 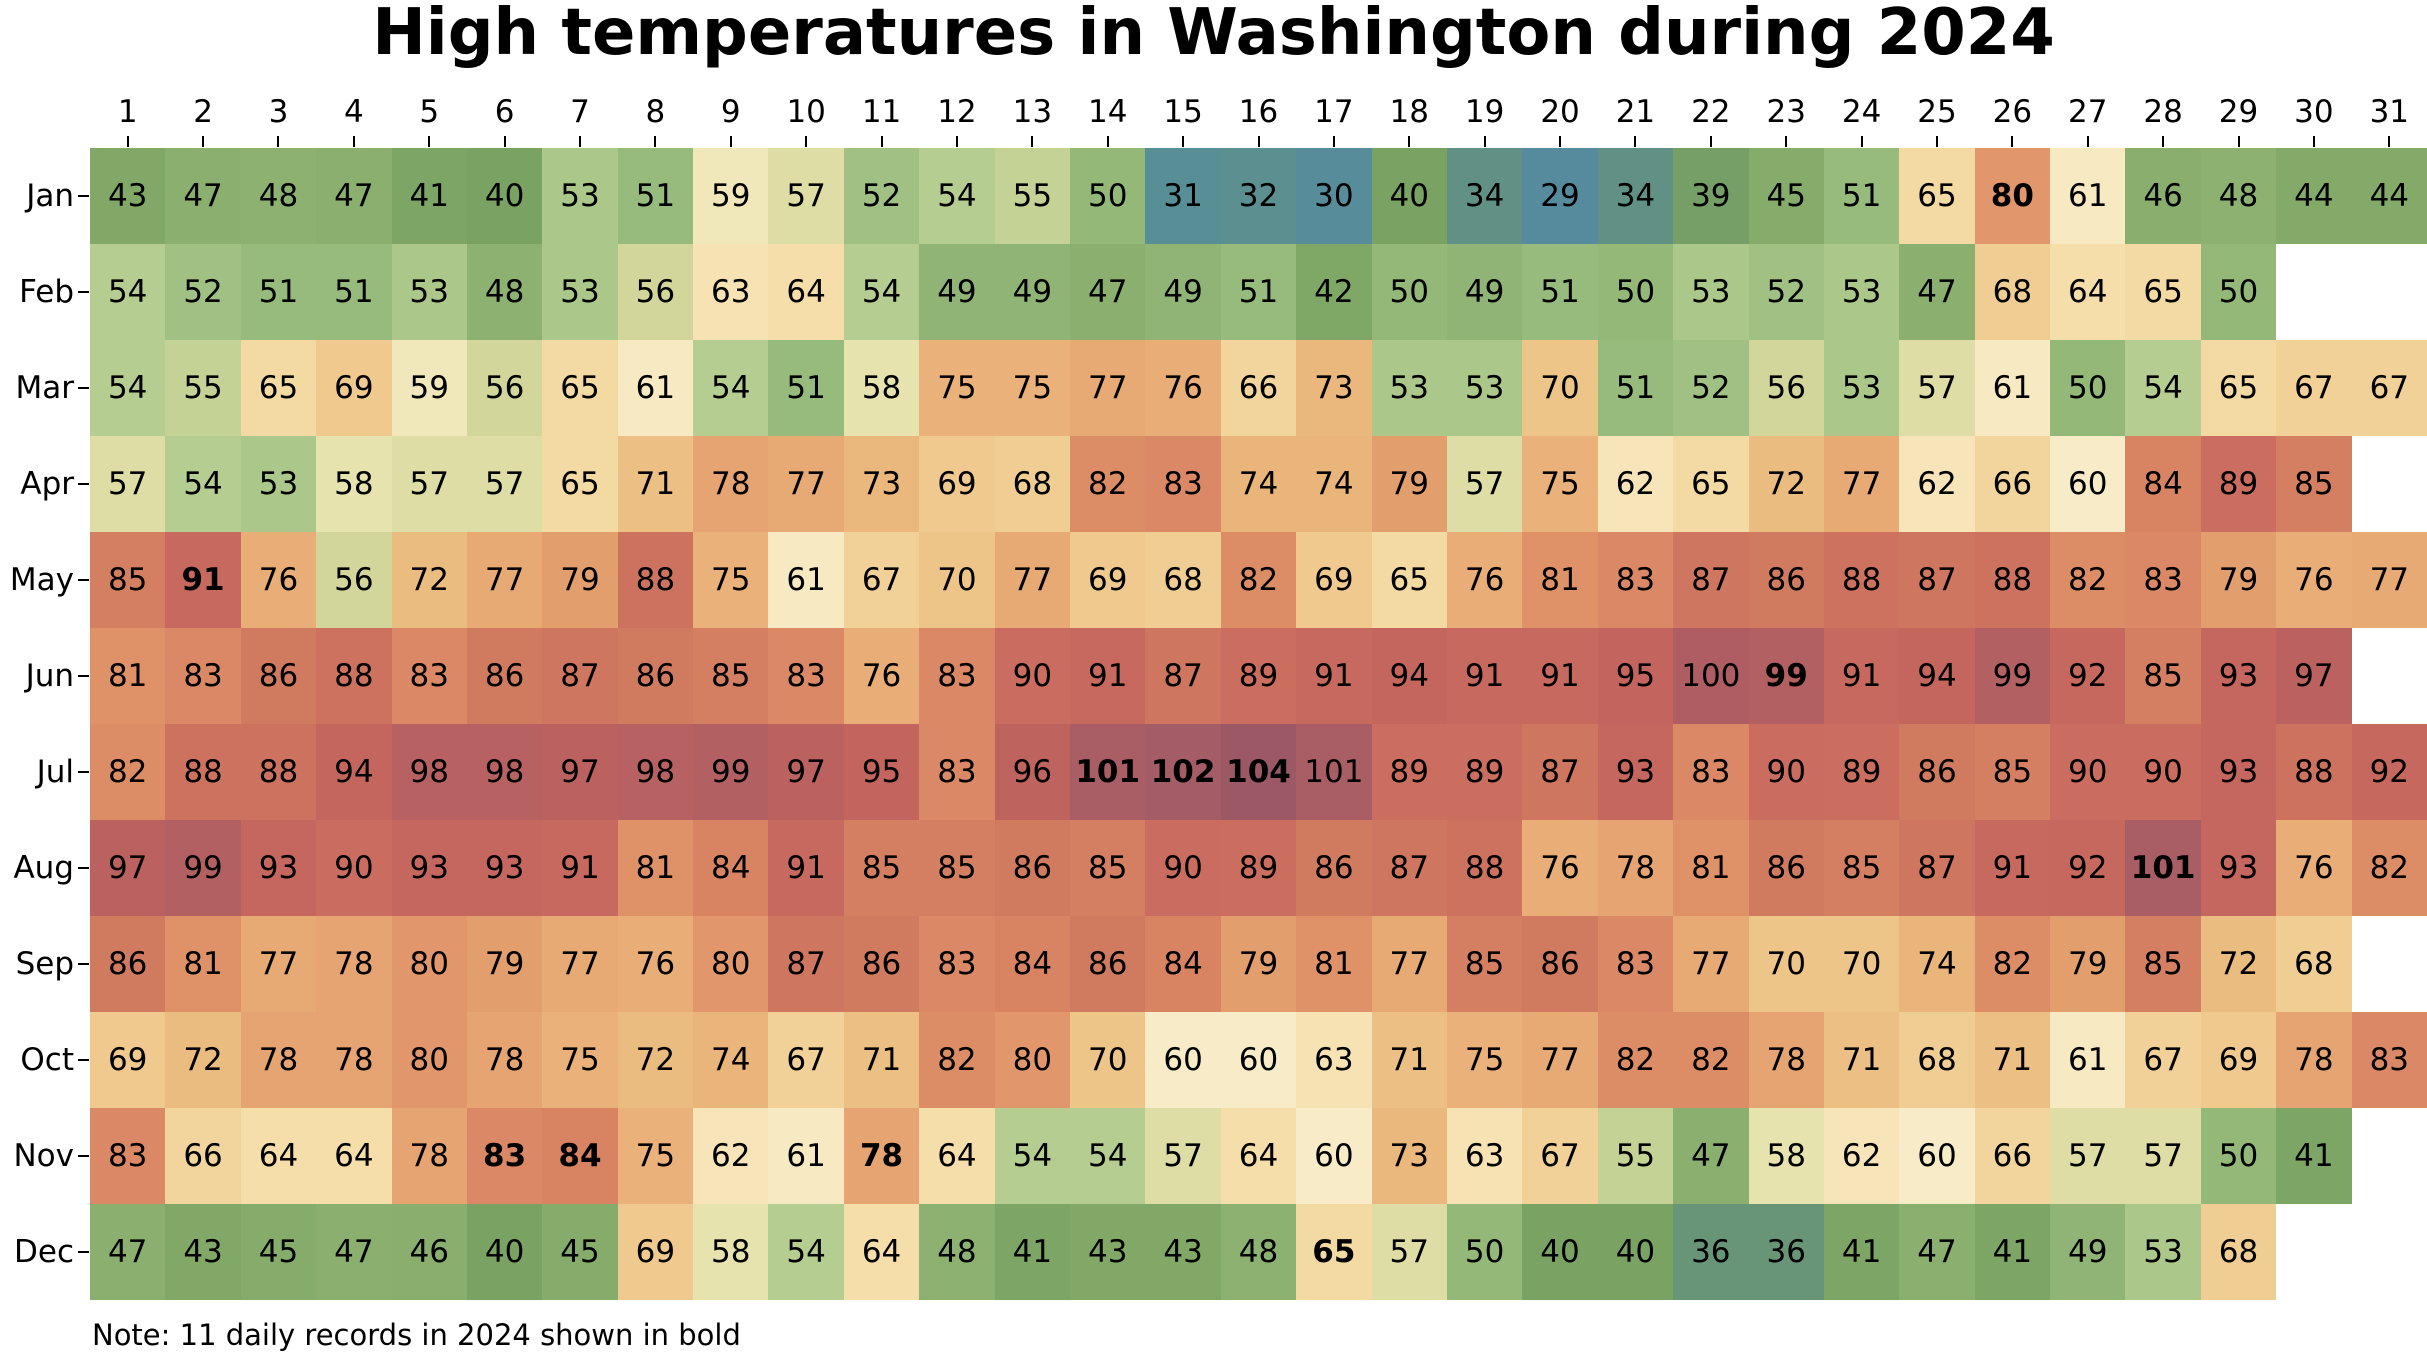 What do you see at coordinates (2389, 1060) in the screenshot?
I see `heatmap-cell-oct-31: 83` at bounding box center [2389, 1060].